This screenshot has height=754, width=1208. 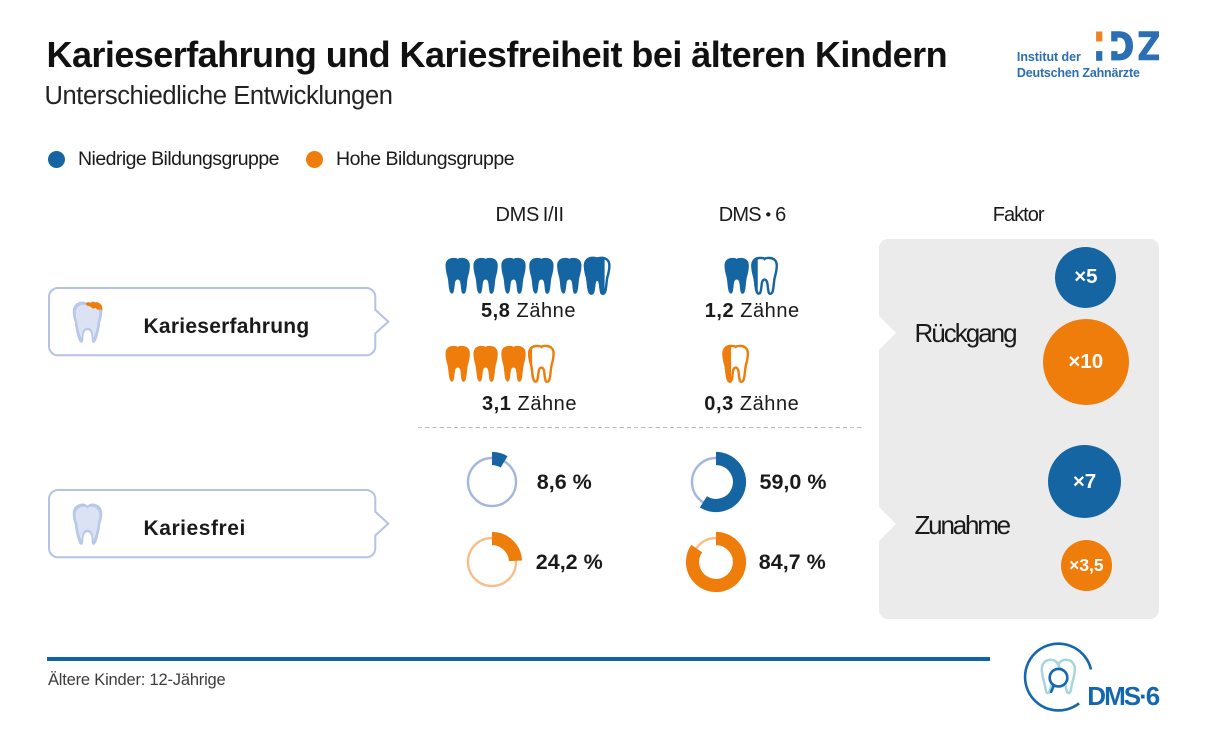 What do you see at coordinates (1049, 57) in the screenshot?
I see `svg-text: Institut der` at bounding box center [1049, 57].